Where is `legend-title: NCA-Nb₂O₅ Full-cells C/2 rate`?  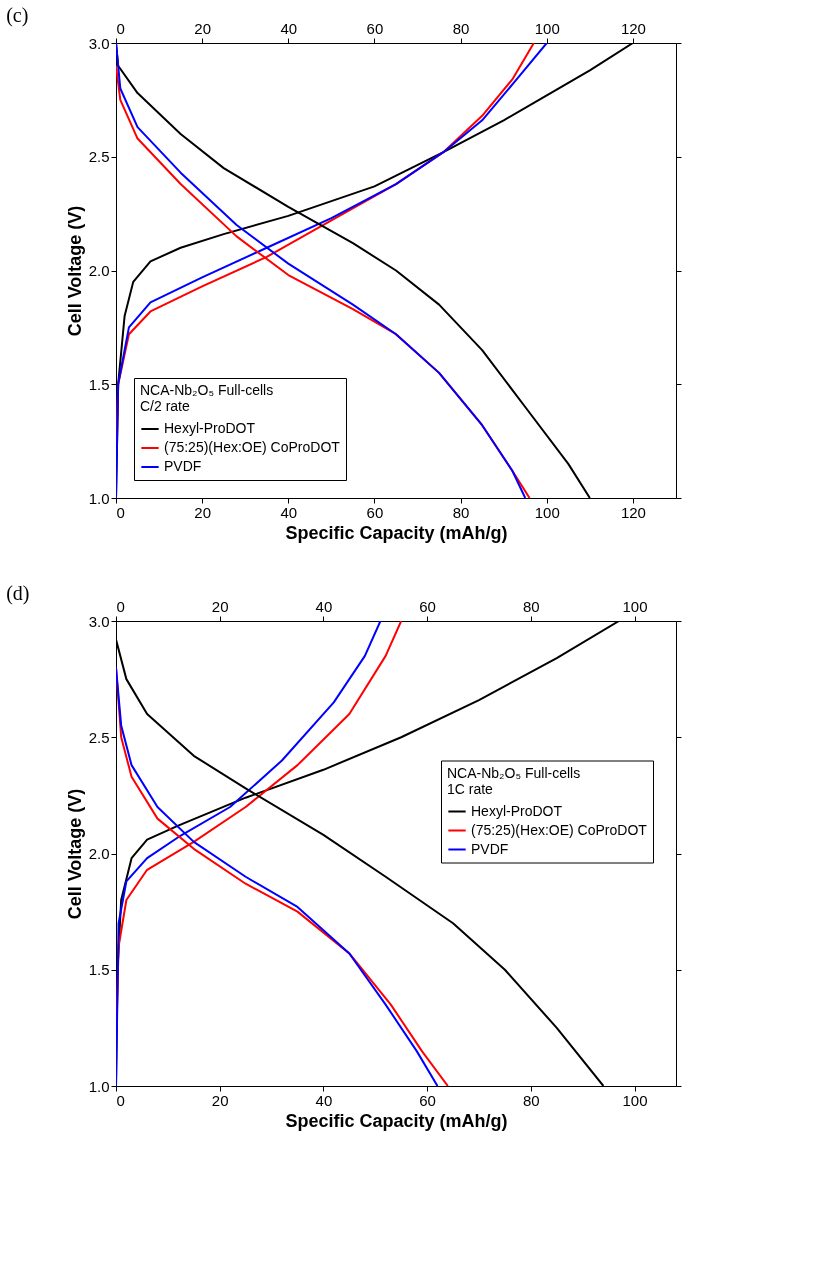
legend-title: NCA-Nb₂O₅ Full-cells C/2 rate is located at coordinates (207, 398).